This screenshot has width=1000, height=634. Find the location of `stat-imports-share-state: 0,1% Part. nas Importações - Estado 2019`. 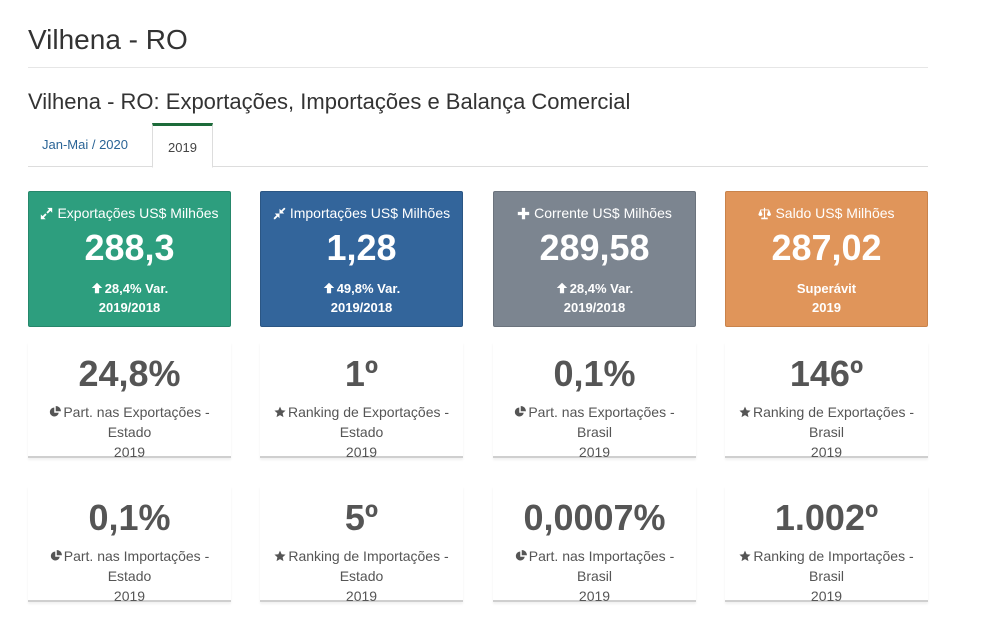

stat-imports-share-state: 0,1% Part. nas Importações - Estado 2019 is located at coordinates (129, 545).